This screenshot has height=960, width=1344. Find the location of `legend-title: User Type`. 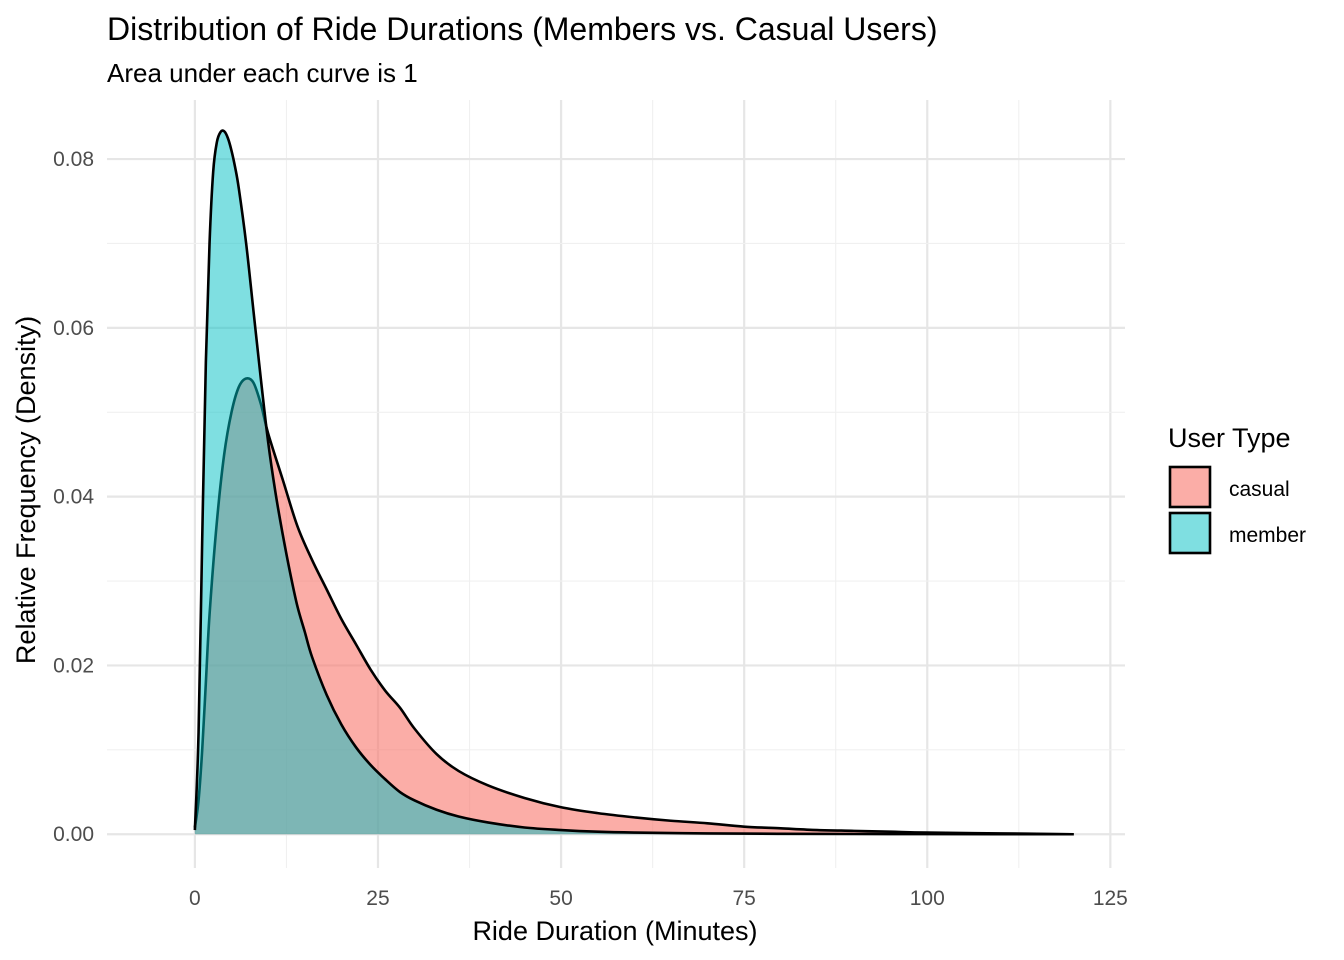

legend-title: User Type is located at coordinates (1229, 438).